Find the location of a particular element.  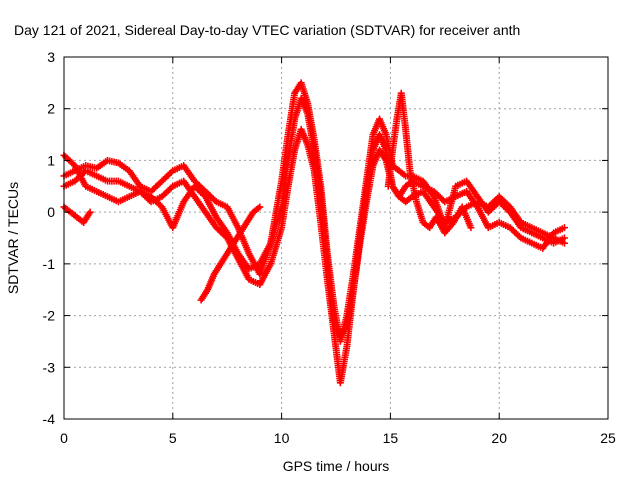

x-axis-label: GPS time / hours is located at coordinates (336, 466).